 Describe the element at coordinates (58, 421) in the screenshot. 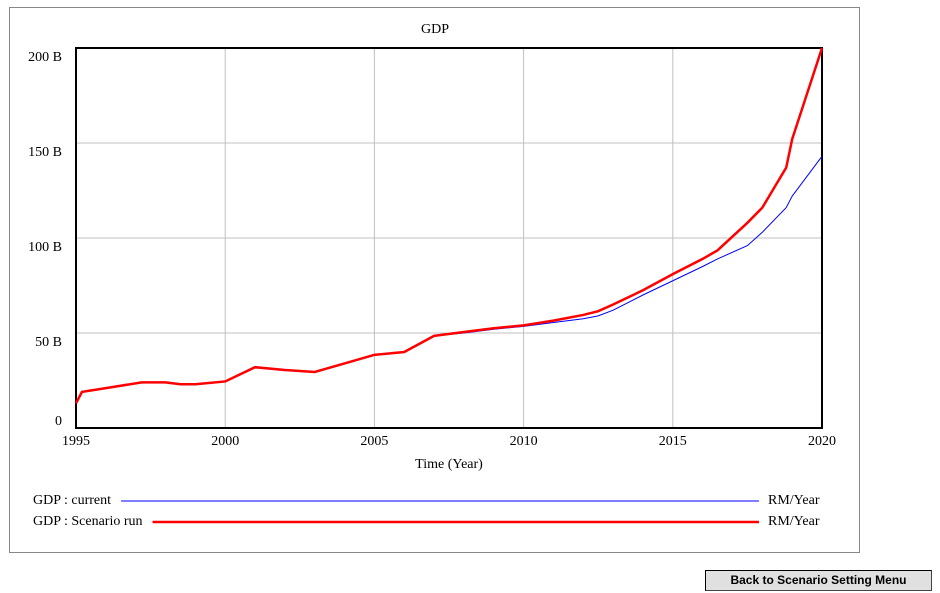

I see `y-tick-label: 0` at that location.